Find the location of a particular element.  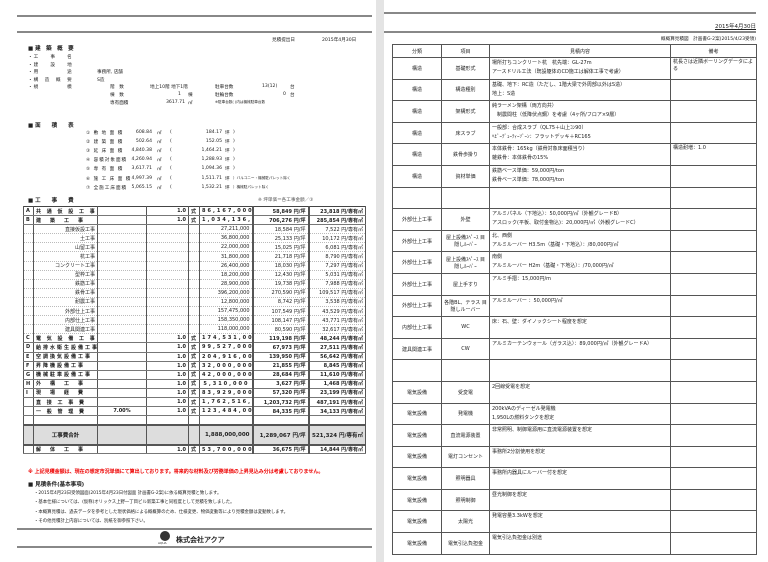

date-label: 見積提出日 is located at coordinates (283, 40).